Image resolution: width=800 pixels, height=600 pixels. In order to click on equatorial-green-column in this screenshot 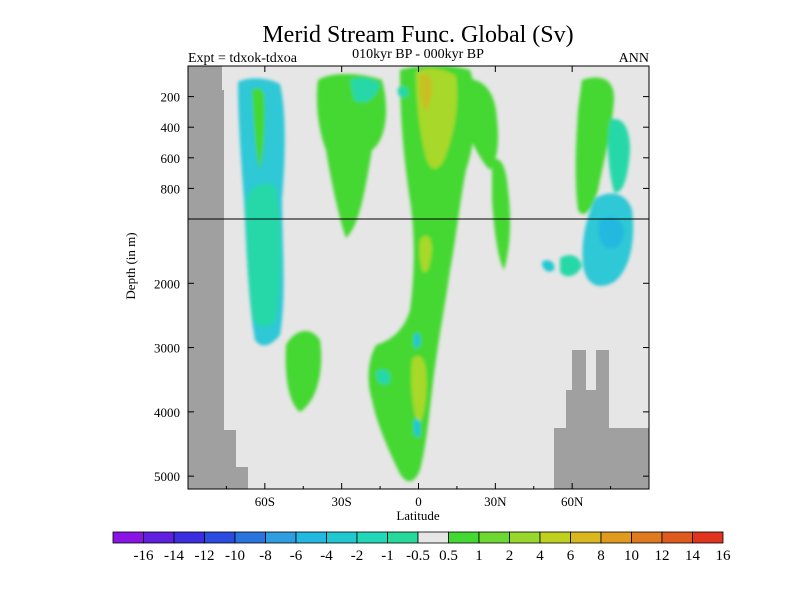, I will do `click(422, 274)`.